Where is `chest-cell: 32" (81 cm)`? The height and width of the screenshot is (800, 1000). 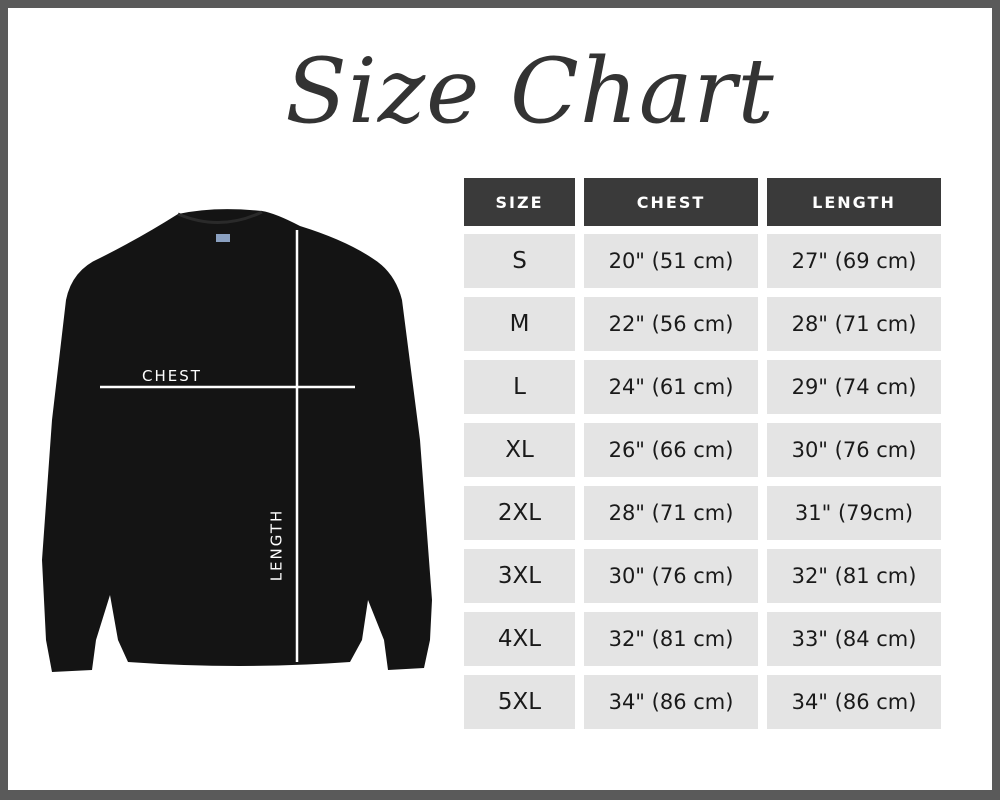 chest-cell: 32" (81 cm) is located at coordinates (671, 639).